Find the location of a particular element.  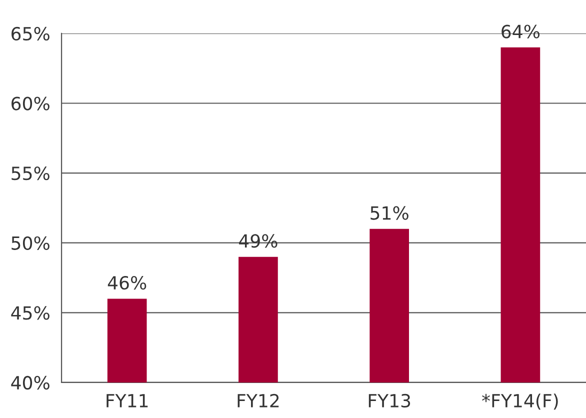

y-tick-label: 65% is located at coordinates (31, 33).